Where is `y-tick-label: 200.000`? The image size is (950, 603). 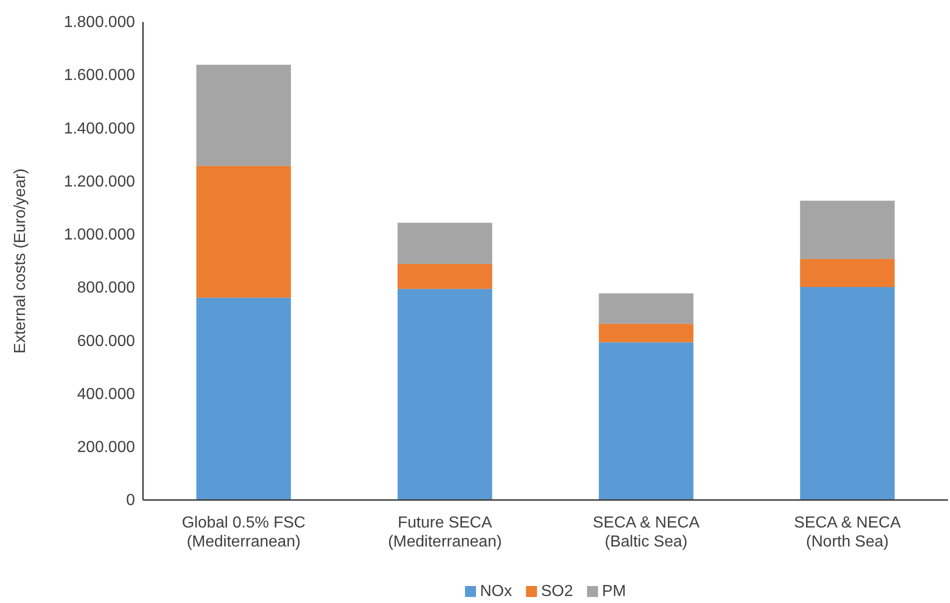
y-tick-label: 200.000 is located at coordinates (106, 447).